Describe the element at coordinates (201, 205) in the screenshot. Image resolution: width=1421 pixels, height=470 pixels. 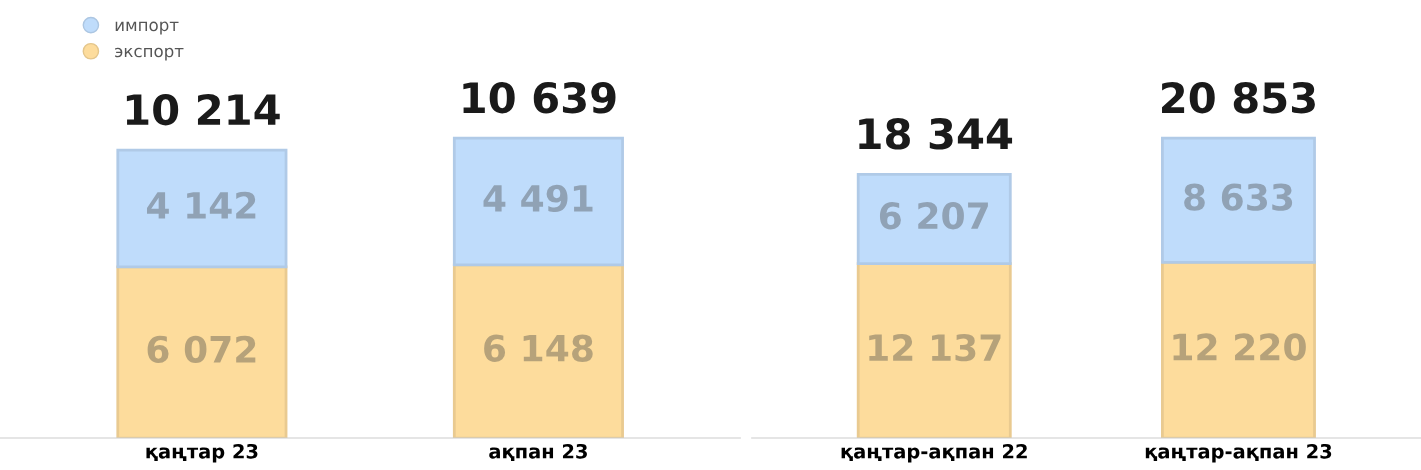
I see `data-label: 4 142` at that location.